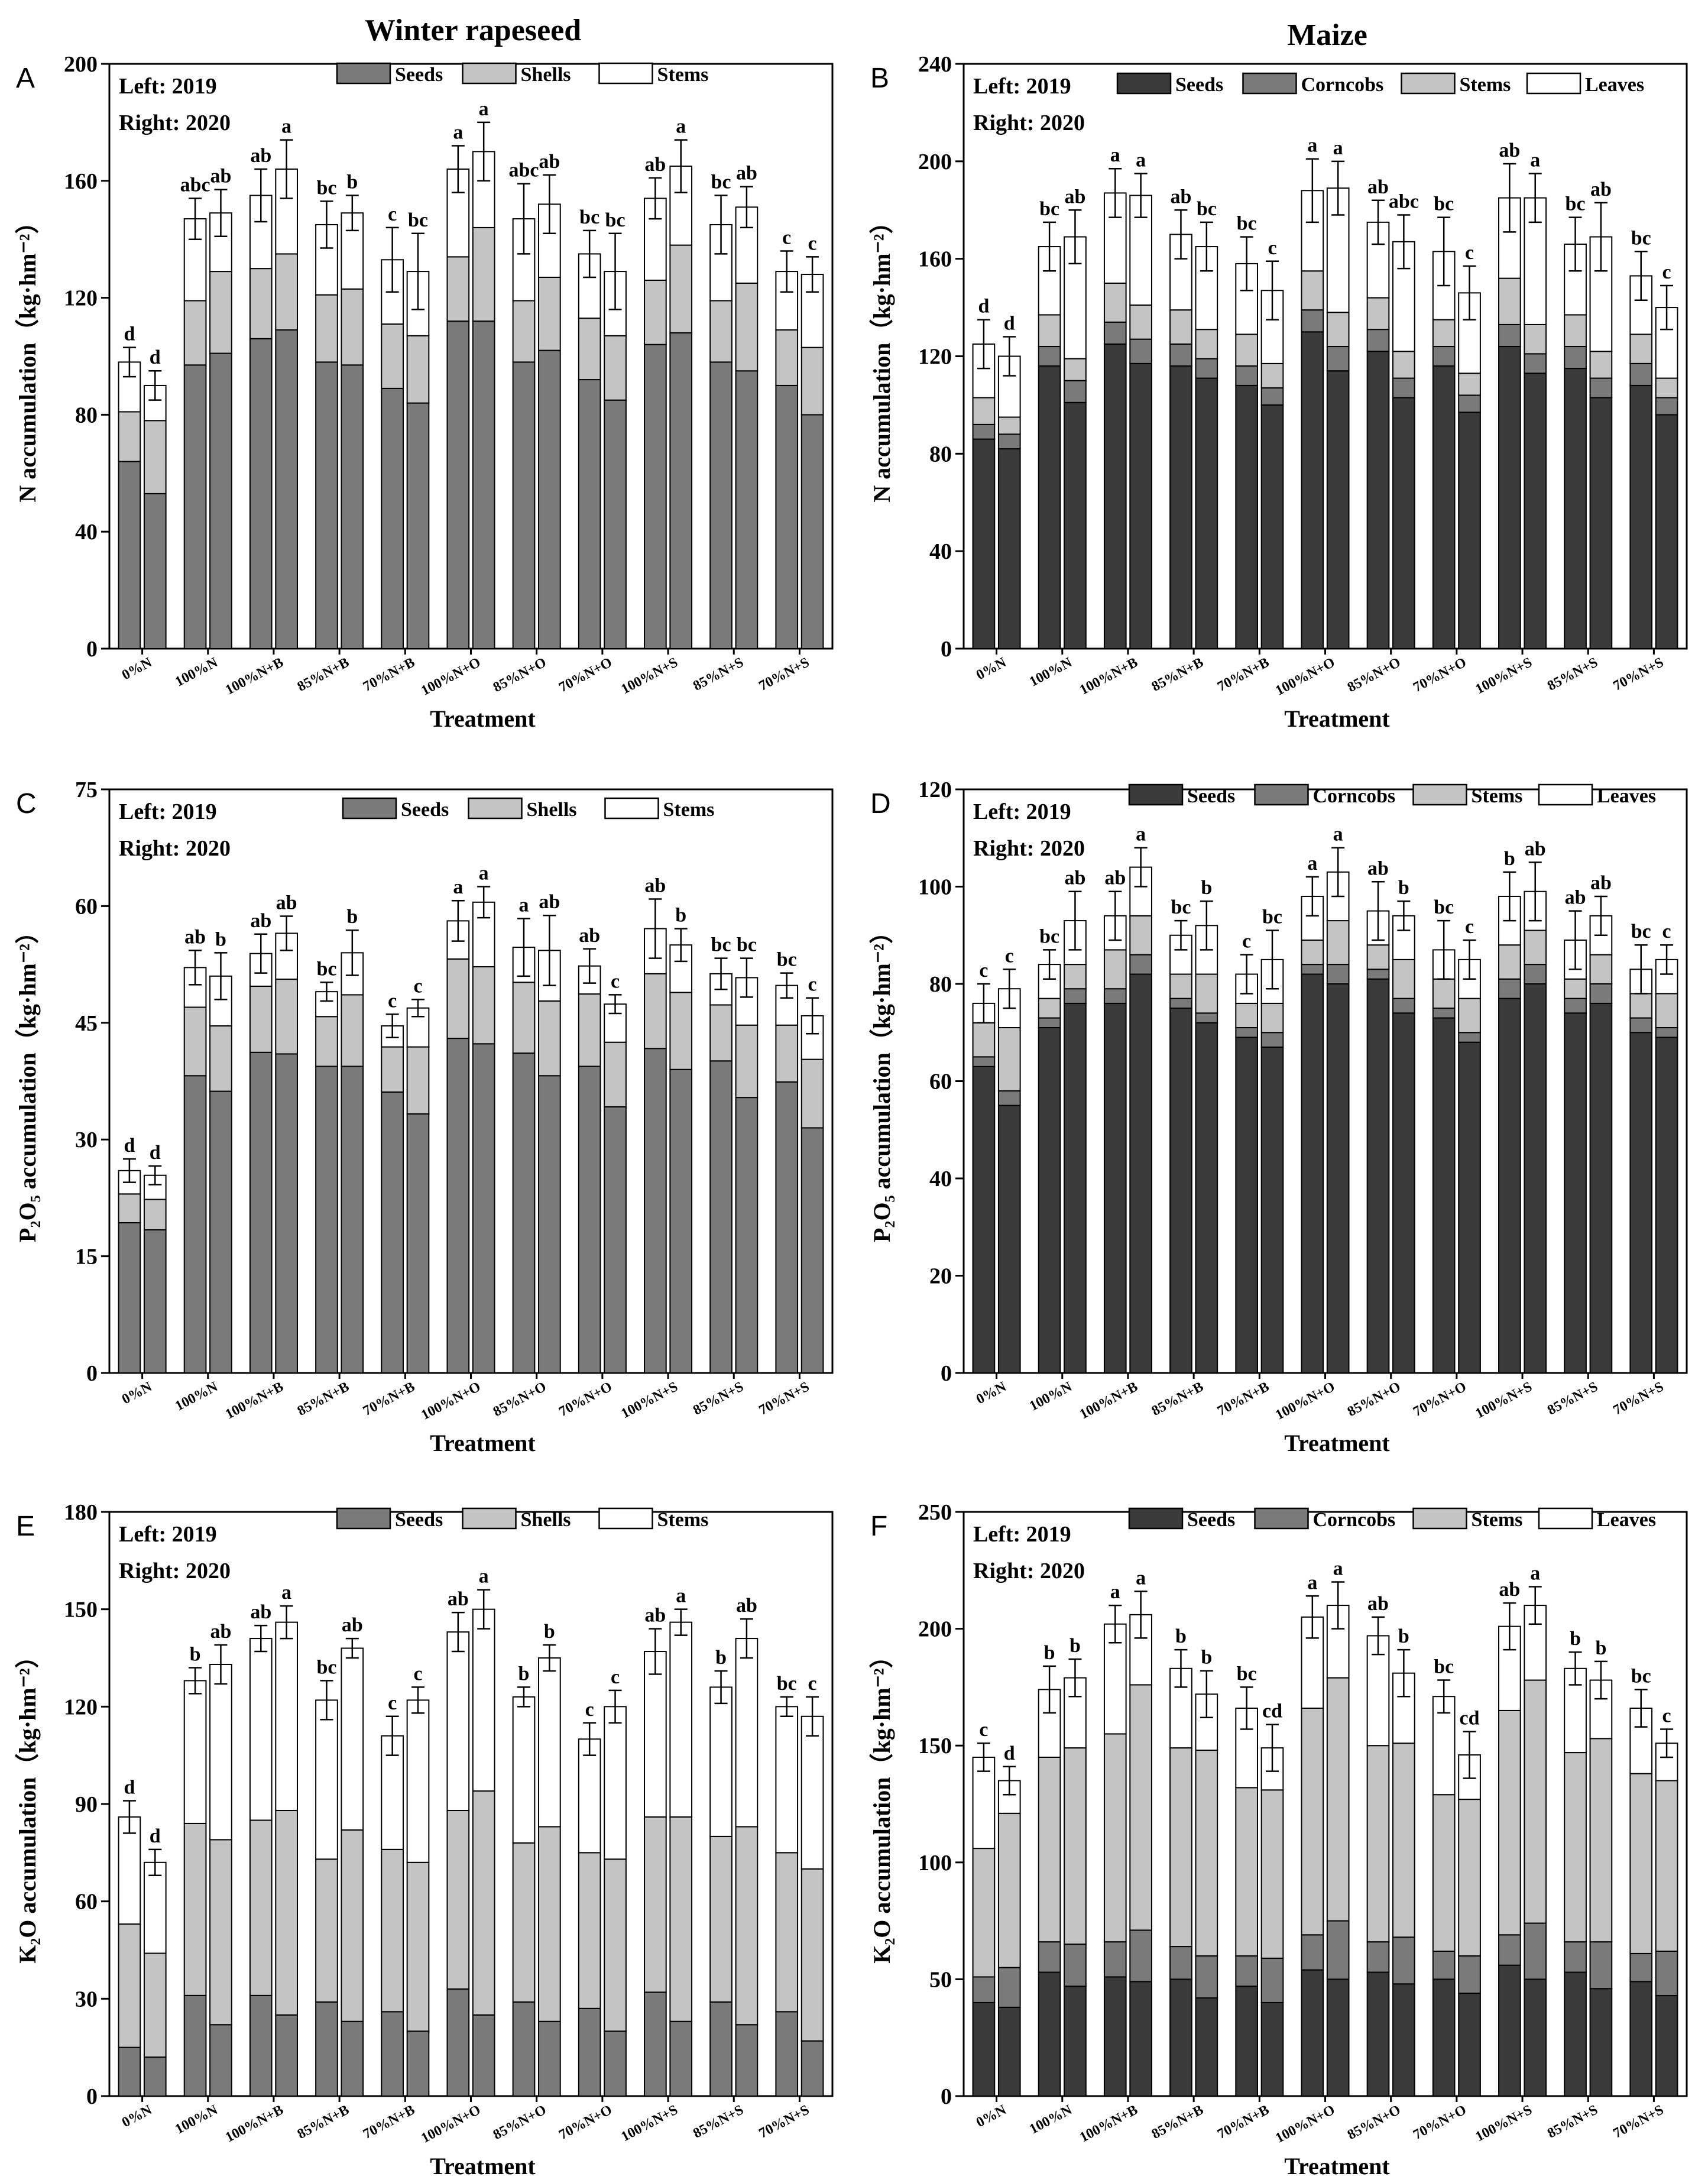  What do you see at coordinates (880, 78) in the screenshot?
I see `panel-label: B` at bounding box center [880, 78].